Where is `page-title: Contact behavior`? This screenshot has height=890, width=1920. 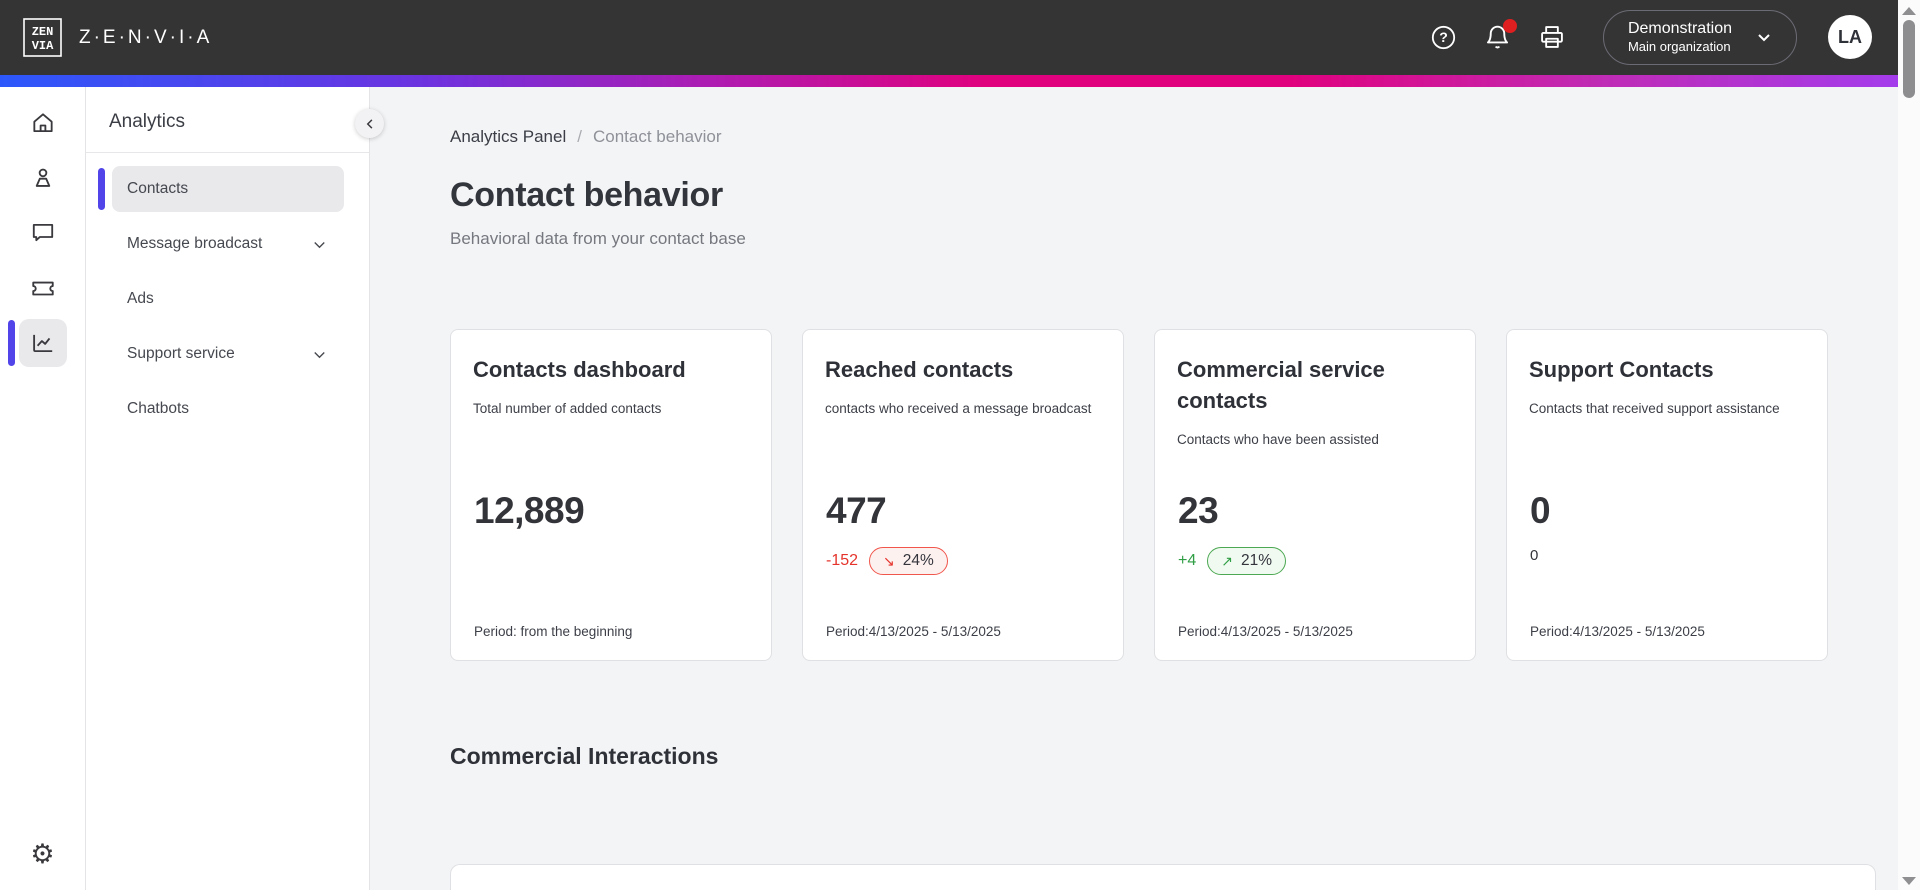
page-title: Contact behavior is located at coordinates (586, 195).